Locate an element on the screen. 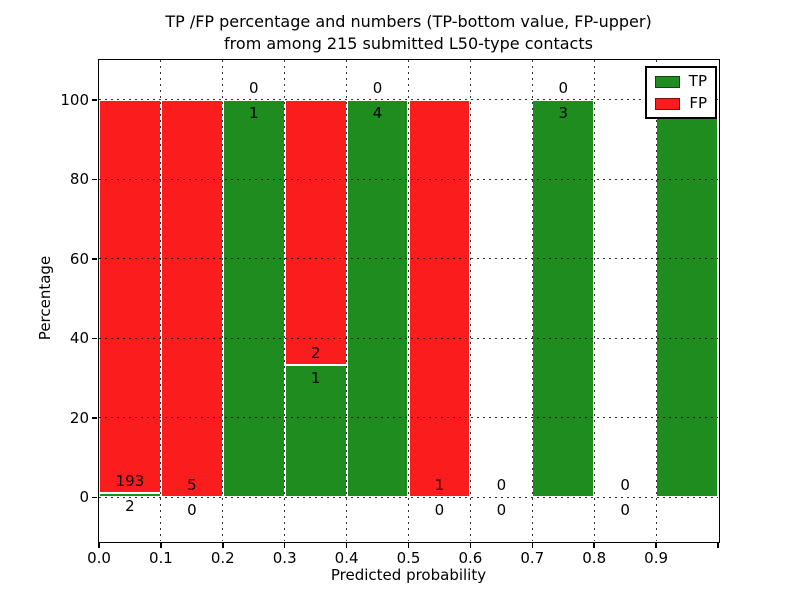 Image resolution: width=800 pixels, height=600 pixels. legend-item-tp: TP is located at coordinates (681, 81).